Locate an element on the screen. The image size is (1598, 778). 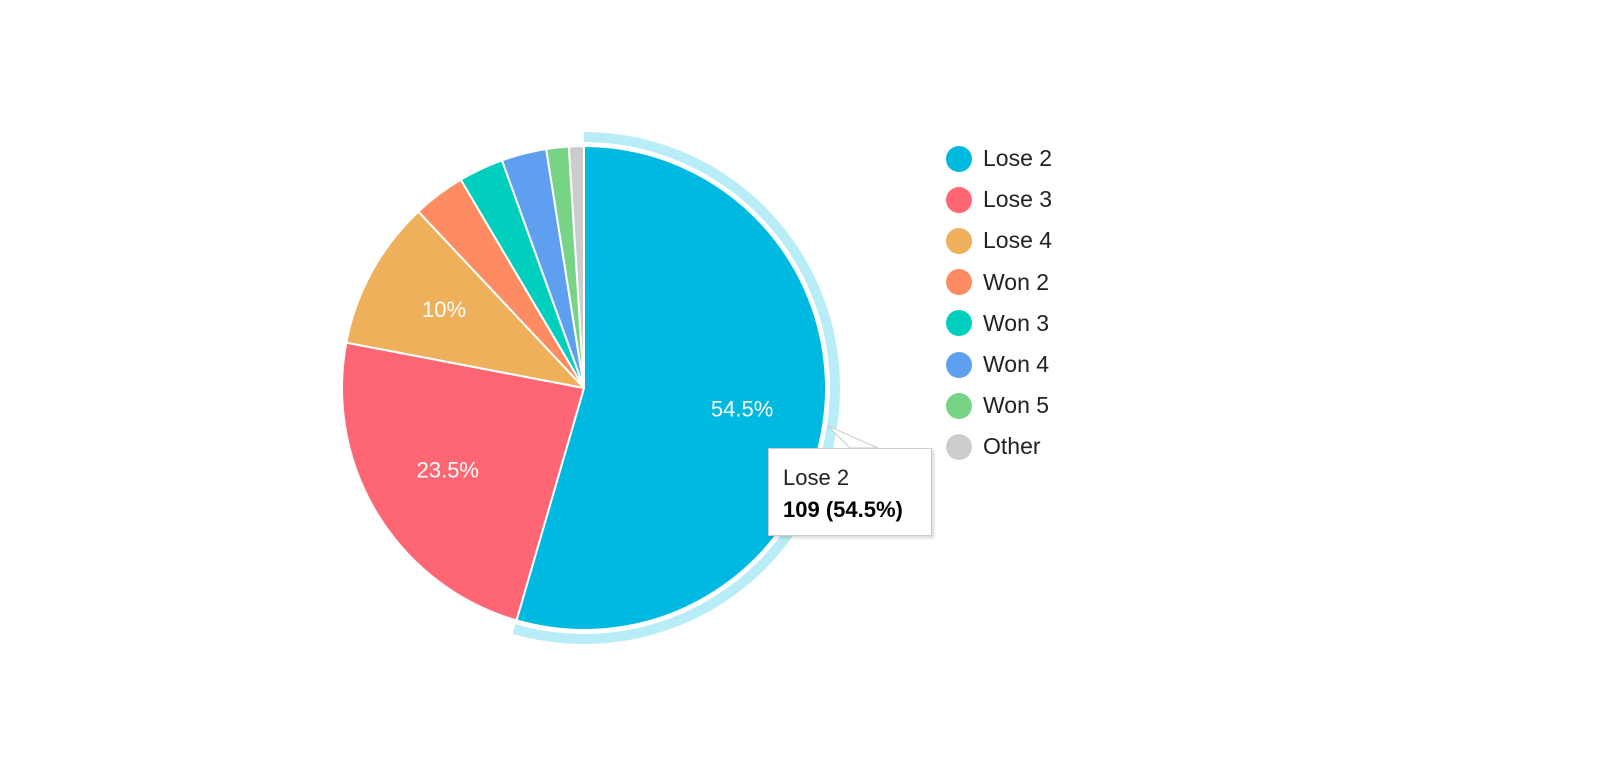
legend-label: Lose 3 is located at coordinates (1018, 199).